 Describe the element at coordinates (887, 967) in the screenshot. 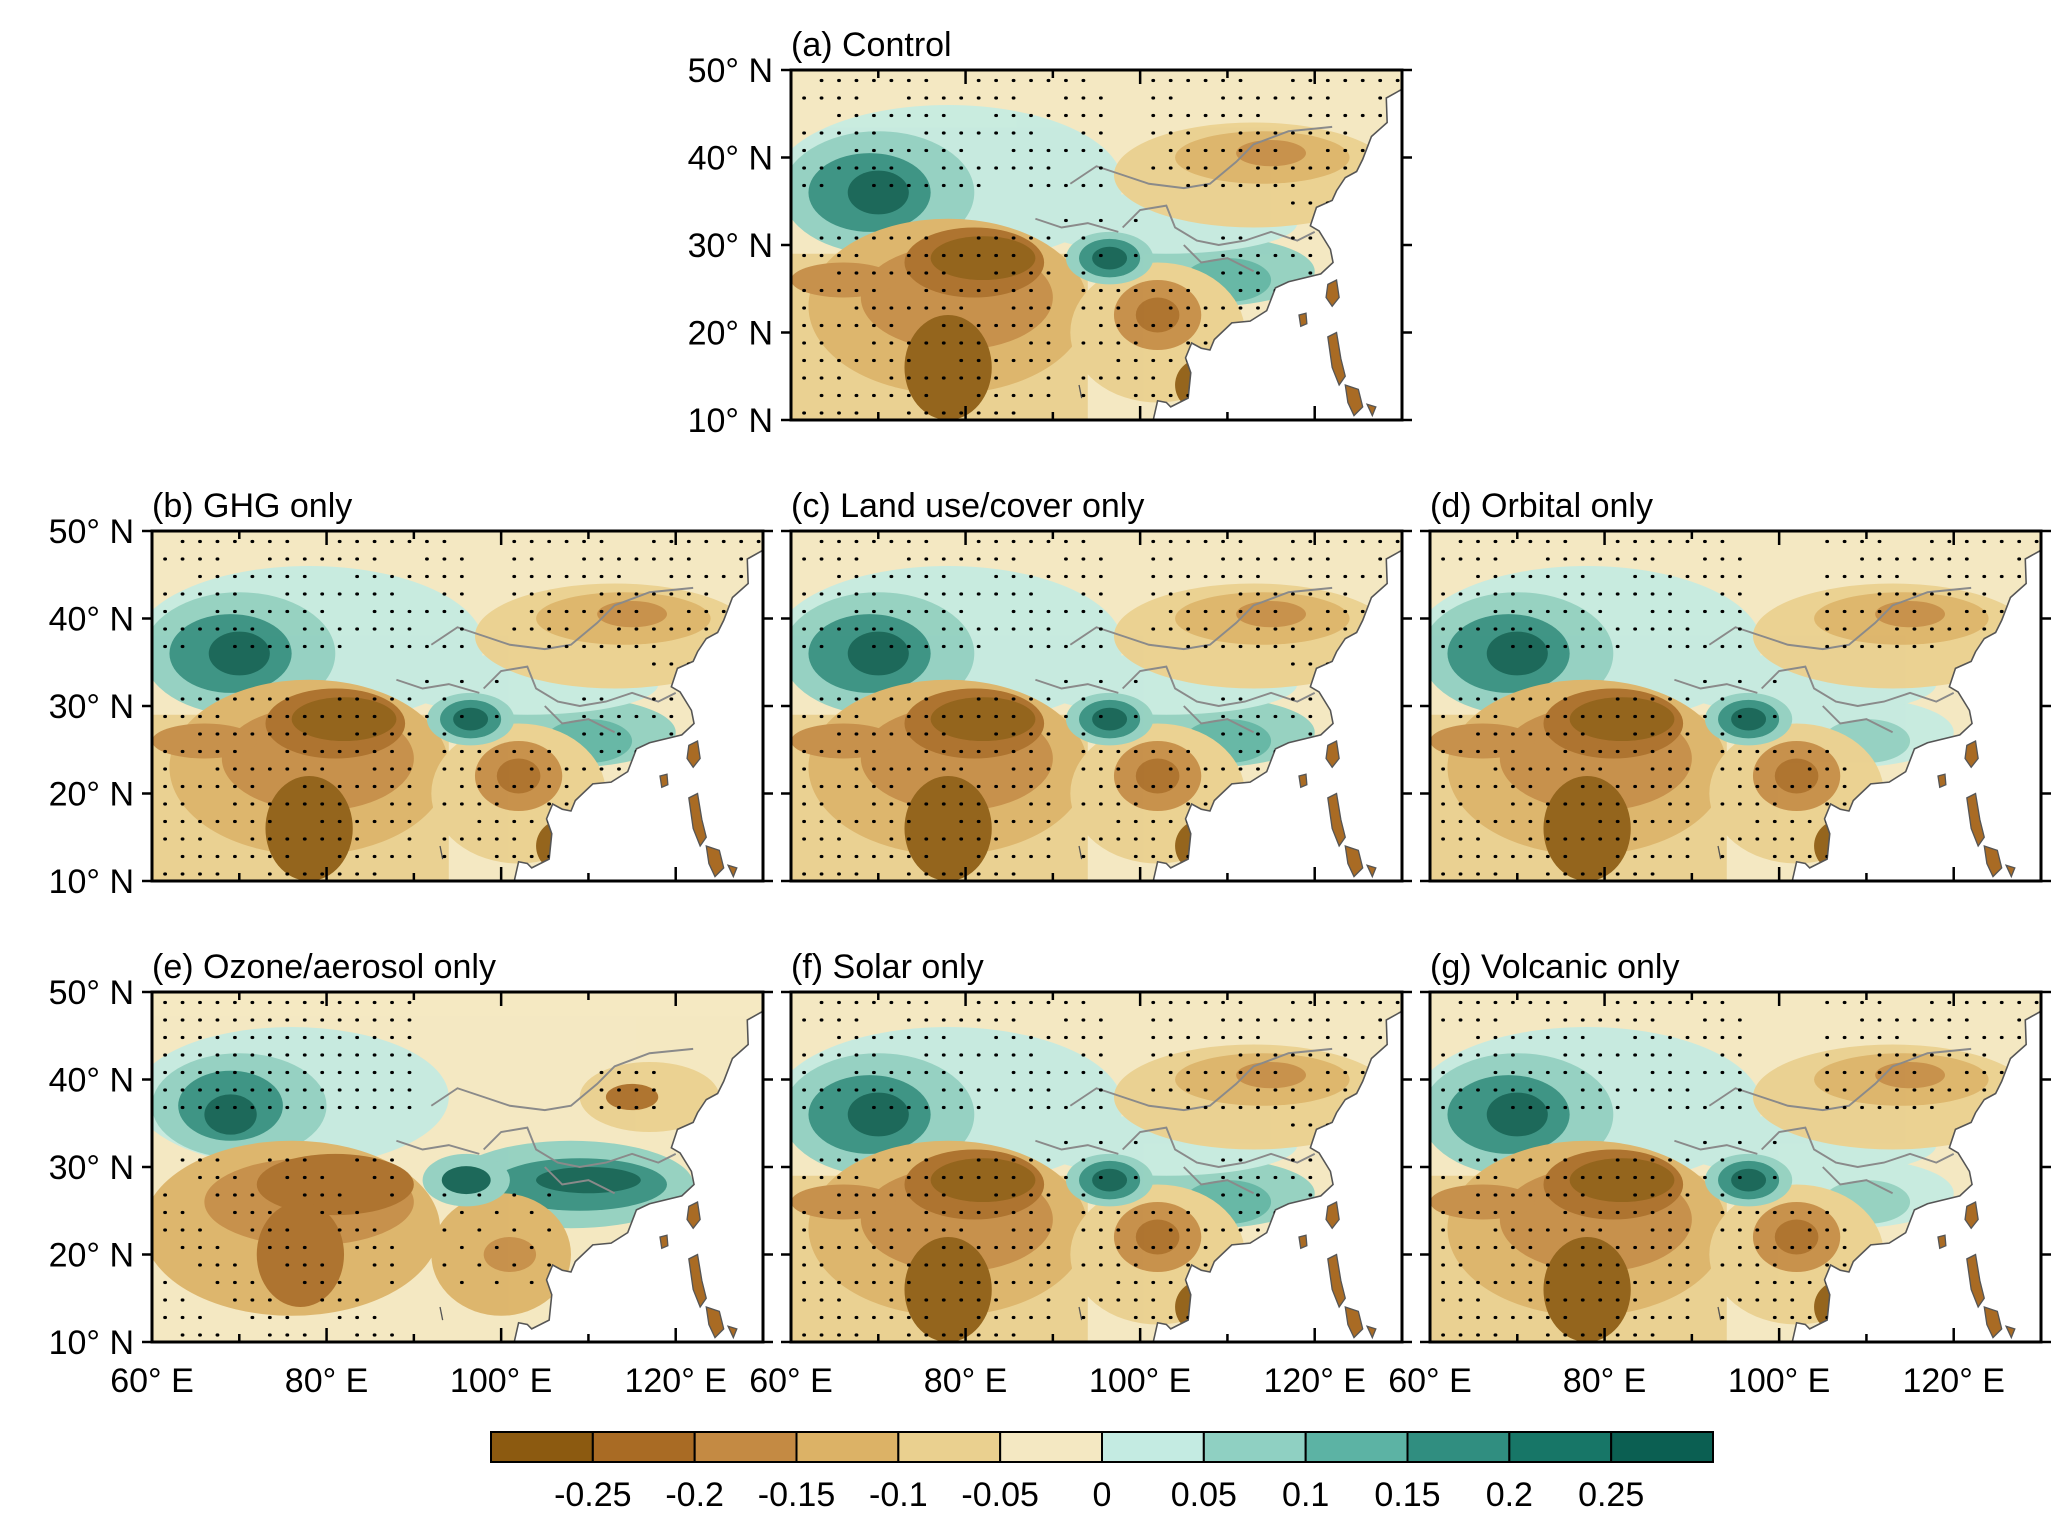

I see `panel-title: (f) Solar only` at that location.